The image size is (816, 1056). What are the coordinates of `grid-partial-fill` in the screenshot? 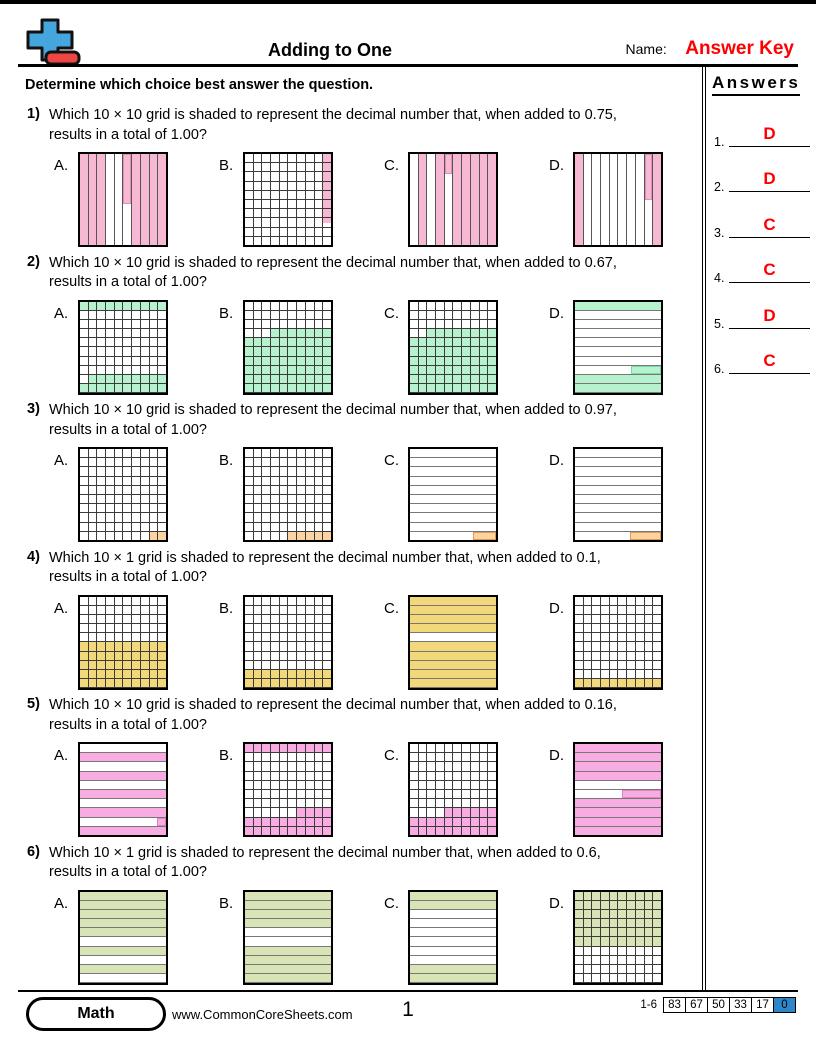 It's located at (127, 179).